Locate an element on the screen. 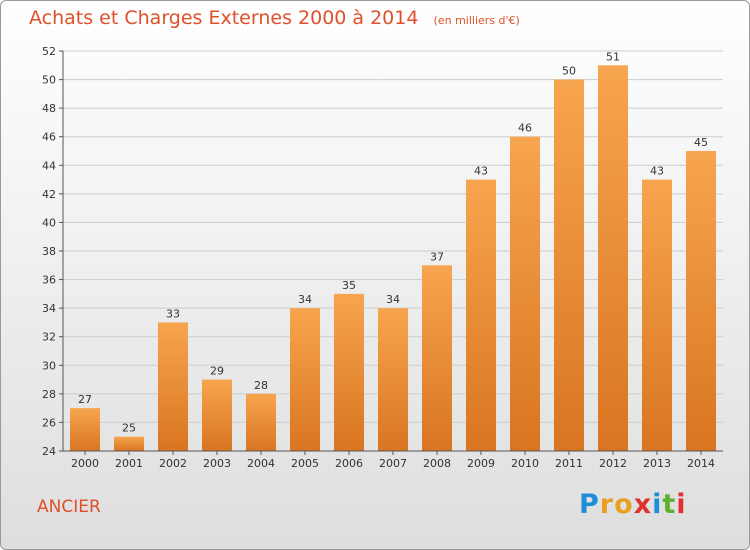 The width and height of the screenshot is (750, 550). x-tick-label: 2004 is located at coordinates (261, 463).